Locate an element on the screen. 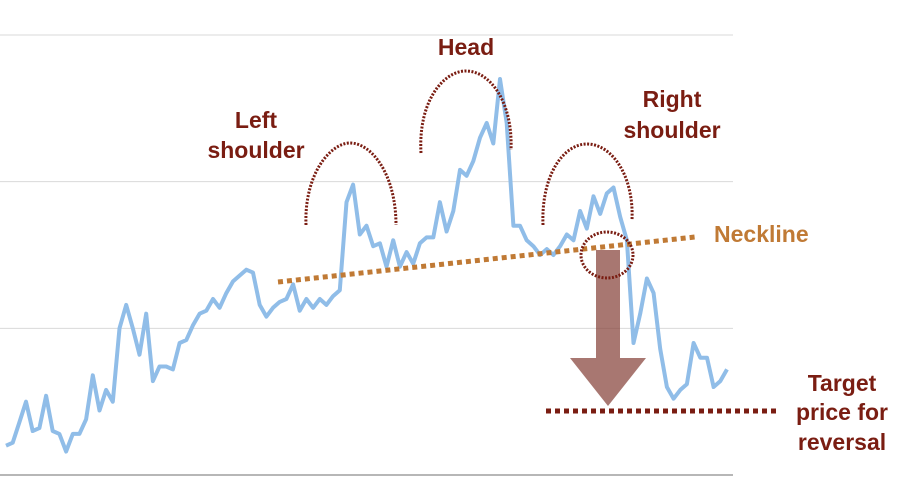 The height and width of the screenshot is (504, 922). target-label-line3: reversal is located at coordinates (842, 442).